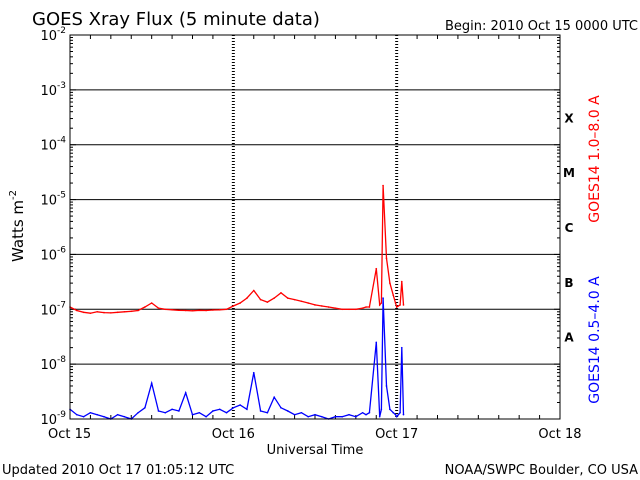 Image resolution: width=640 pixels, height=480 pixels. I want to click on x-tick-label: Oct 18, so click(559, 434).